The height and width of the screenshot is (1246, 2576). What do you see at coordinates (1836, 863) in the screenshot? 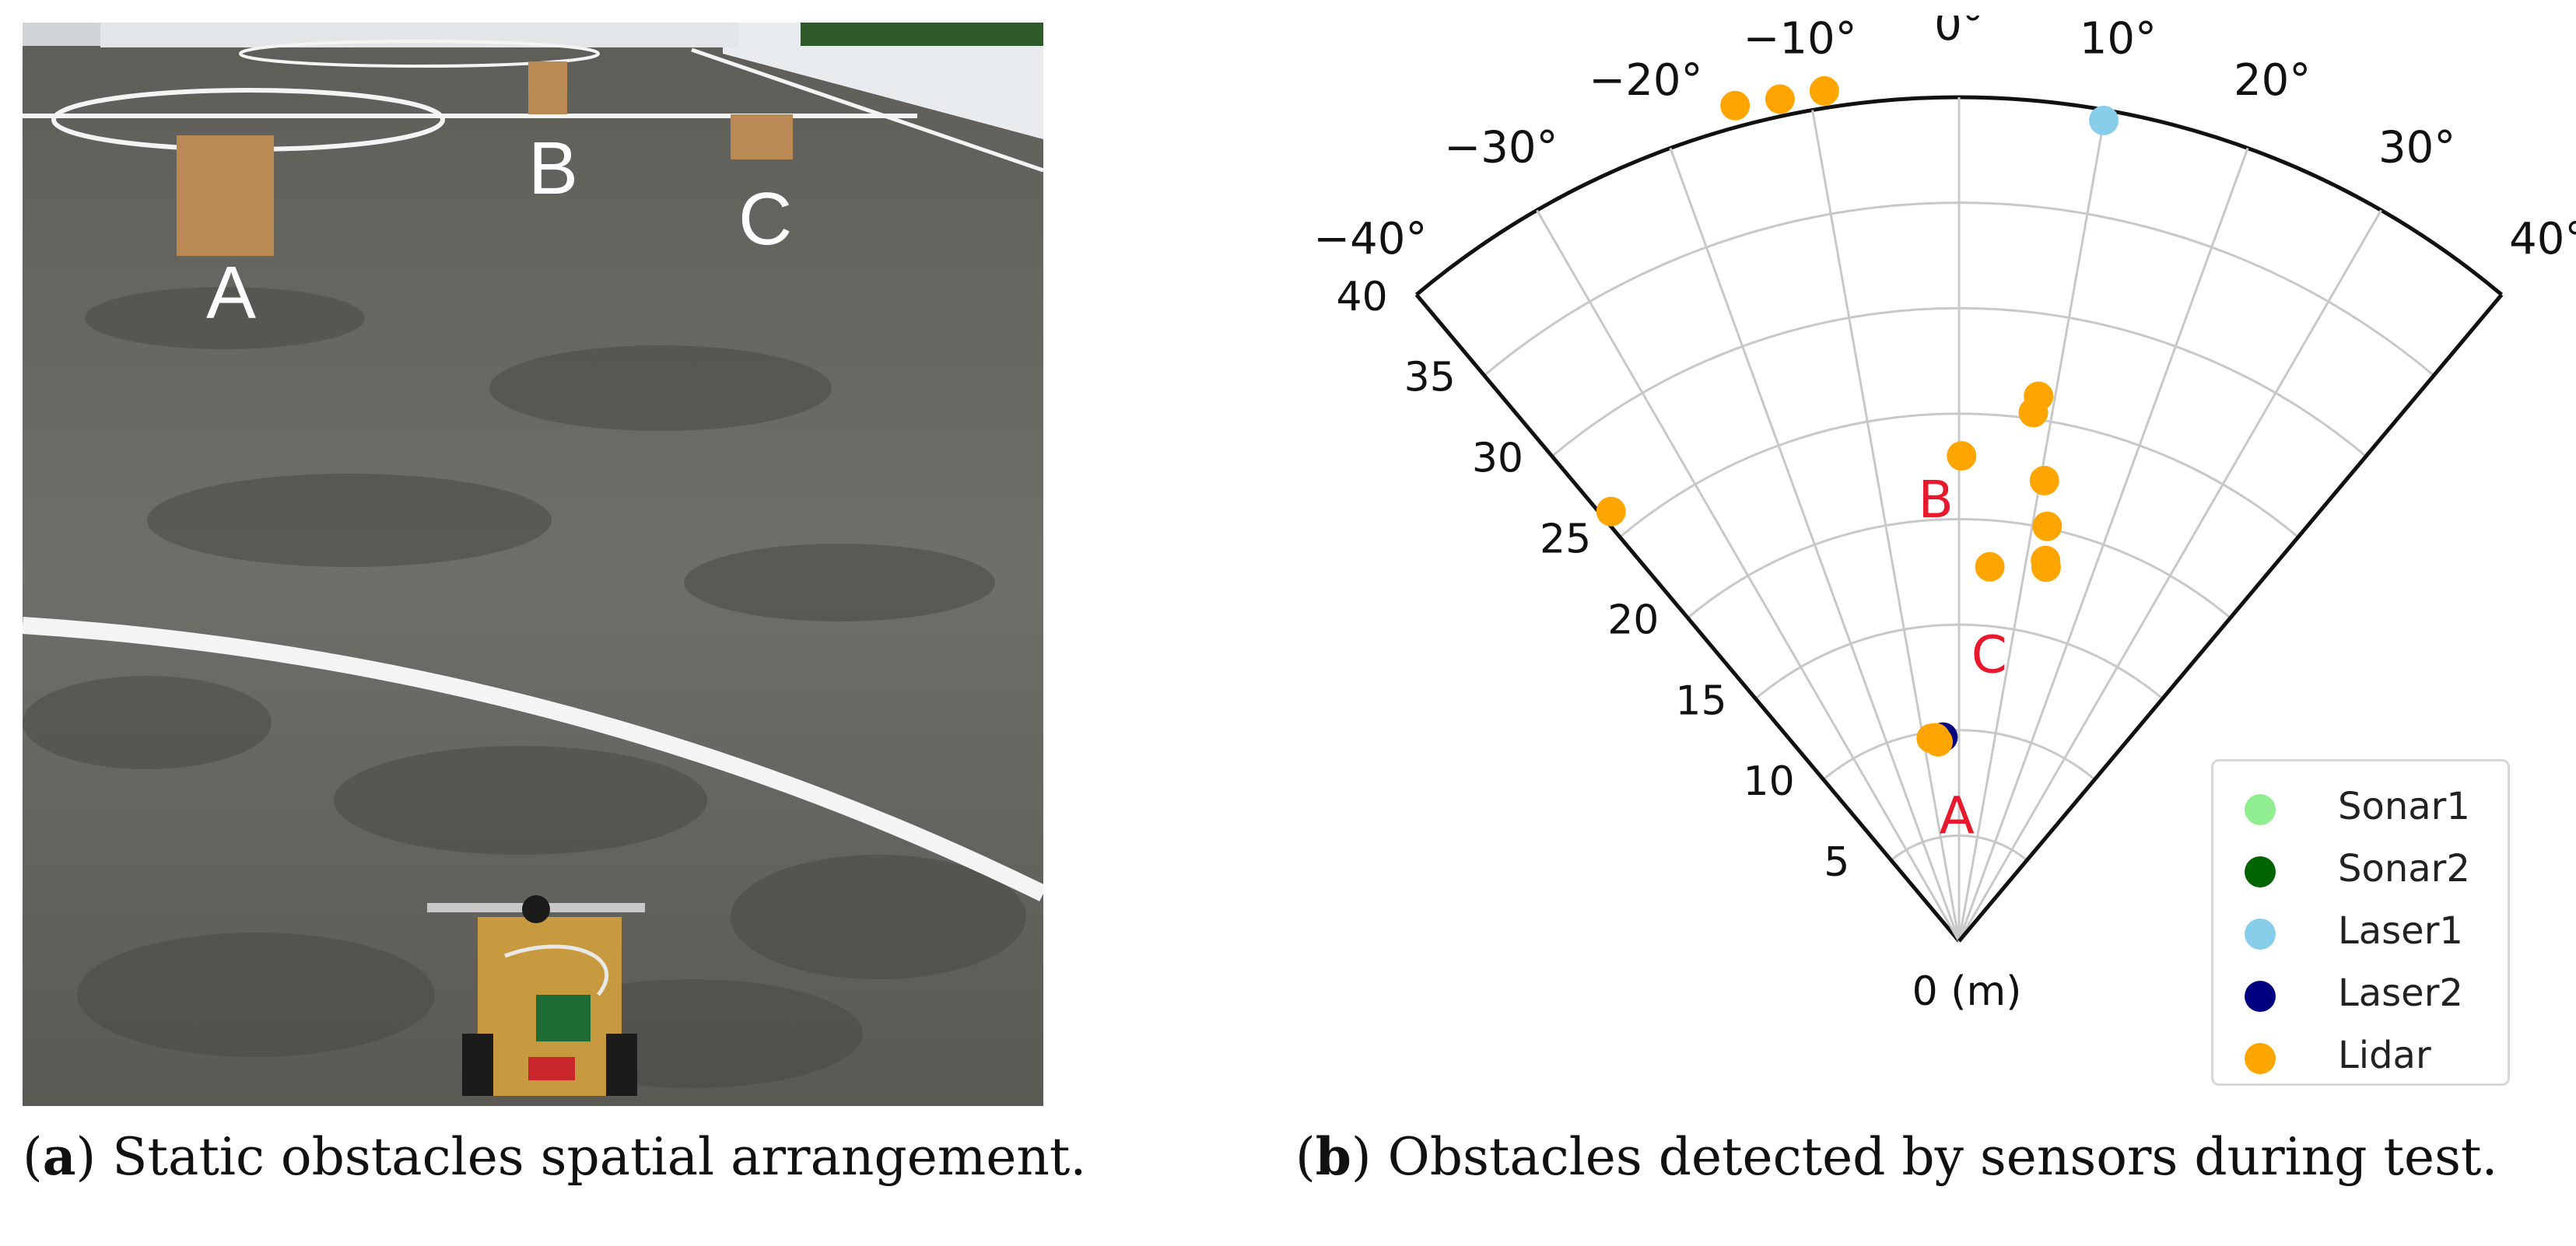
I see `radius-tick-label: 5` at bounding box center [1836, 863].